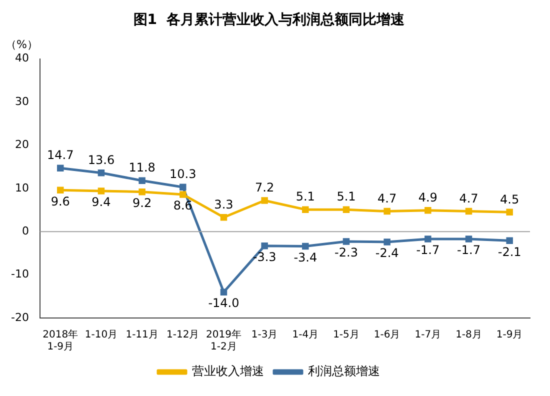  Describe the element at coordinates (60, 340) in the screenshot. I see `x-tick-label: 2018年 1-9月` at that location.